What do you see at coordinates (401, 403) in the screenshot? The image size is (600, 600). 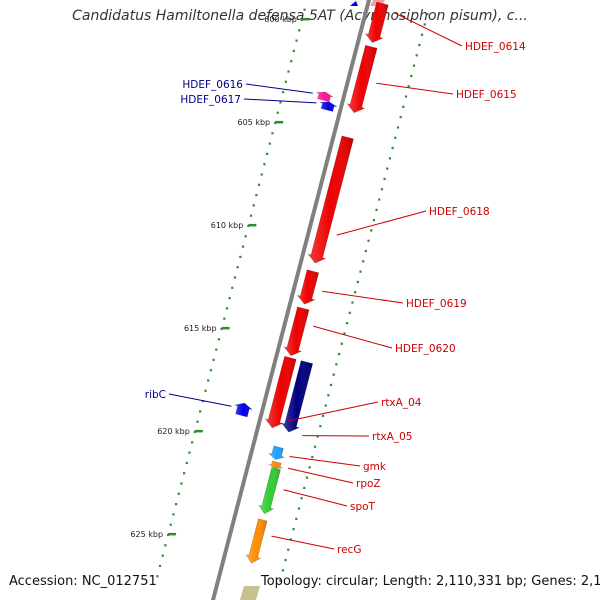 I see `gene-label-rtxa-04: rtxA_04` at bounding box center [401, 403].